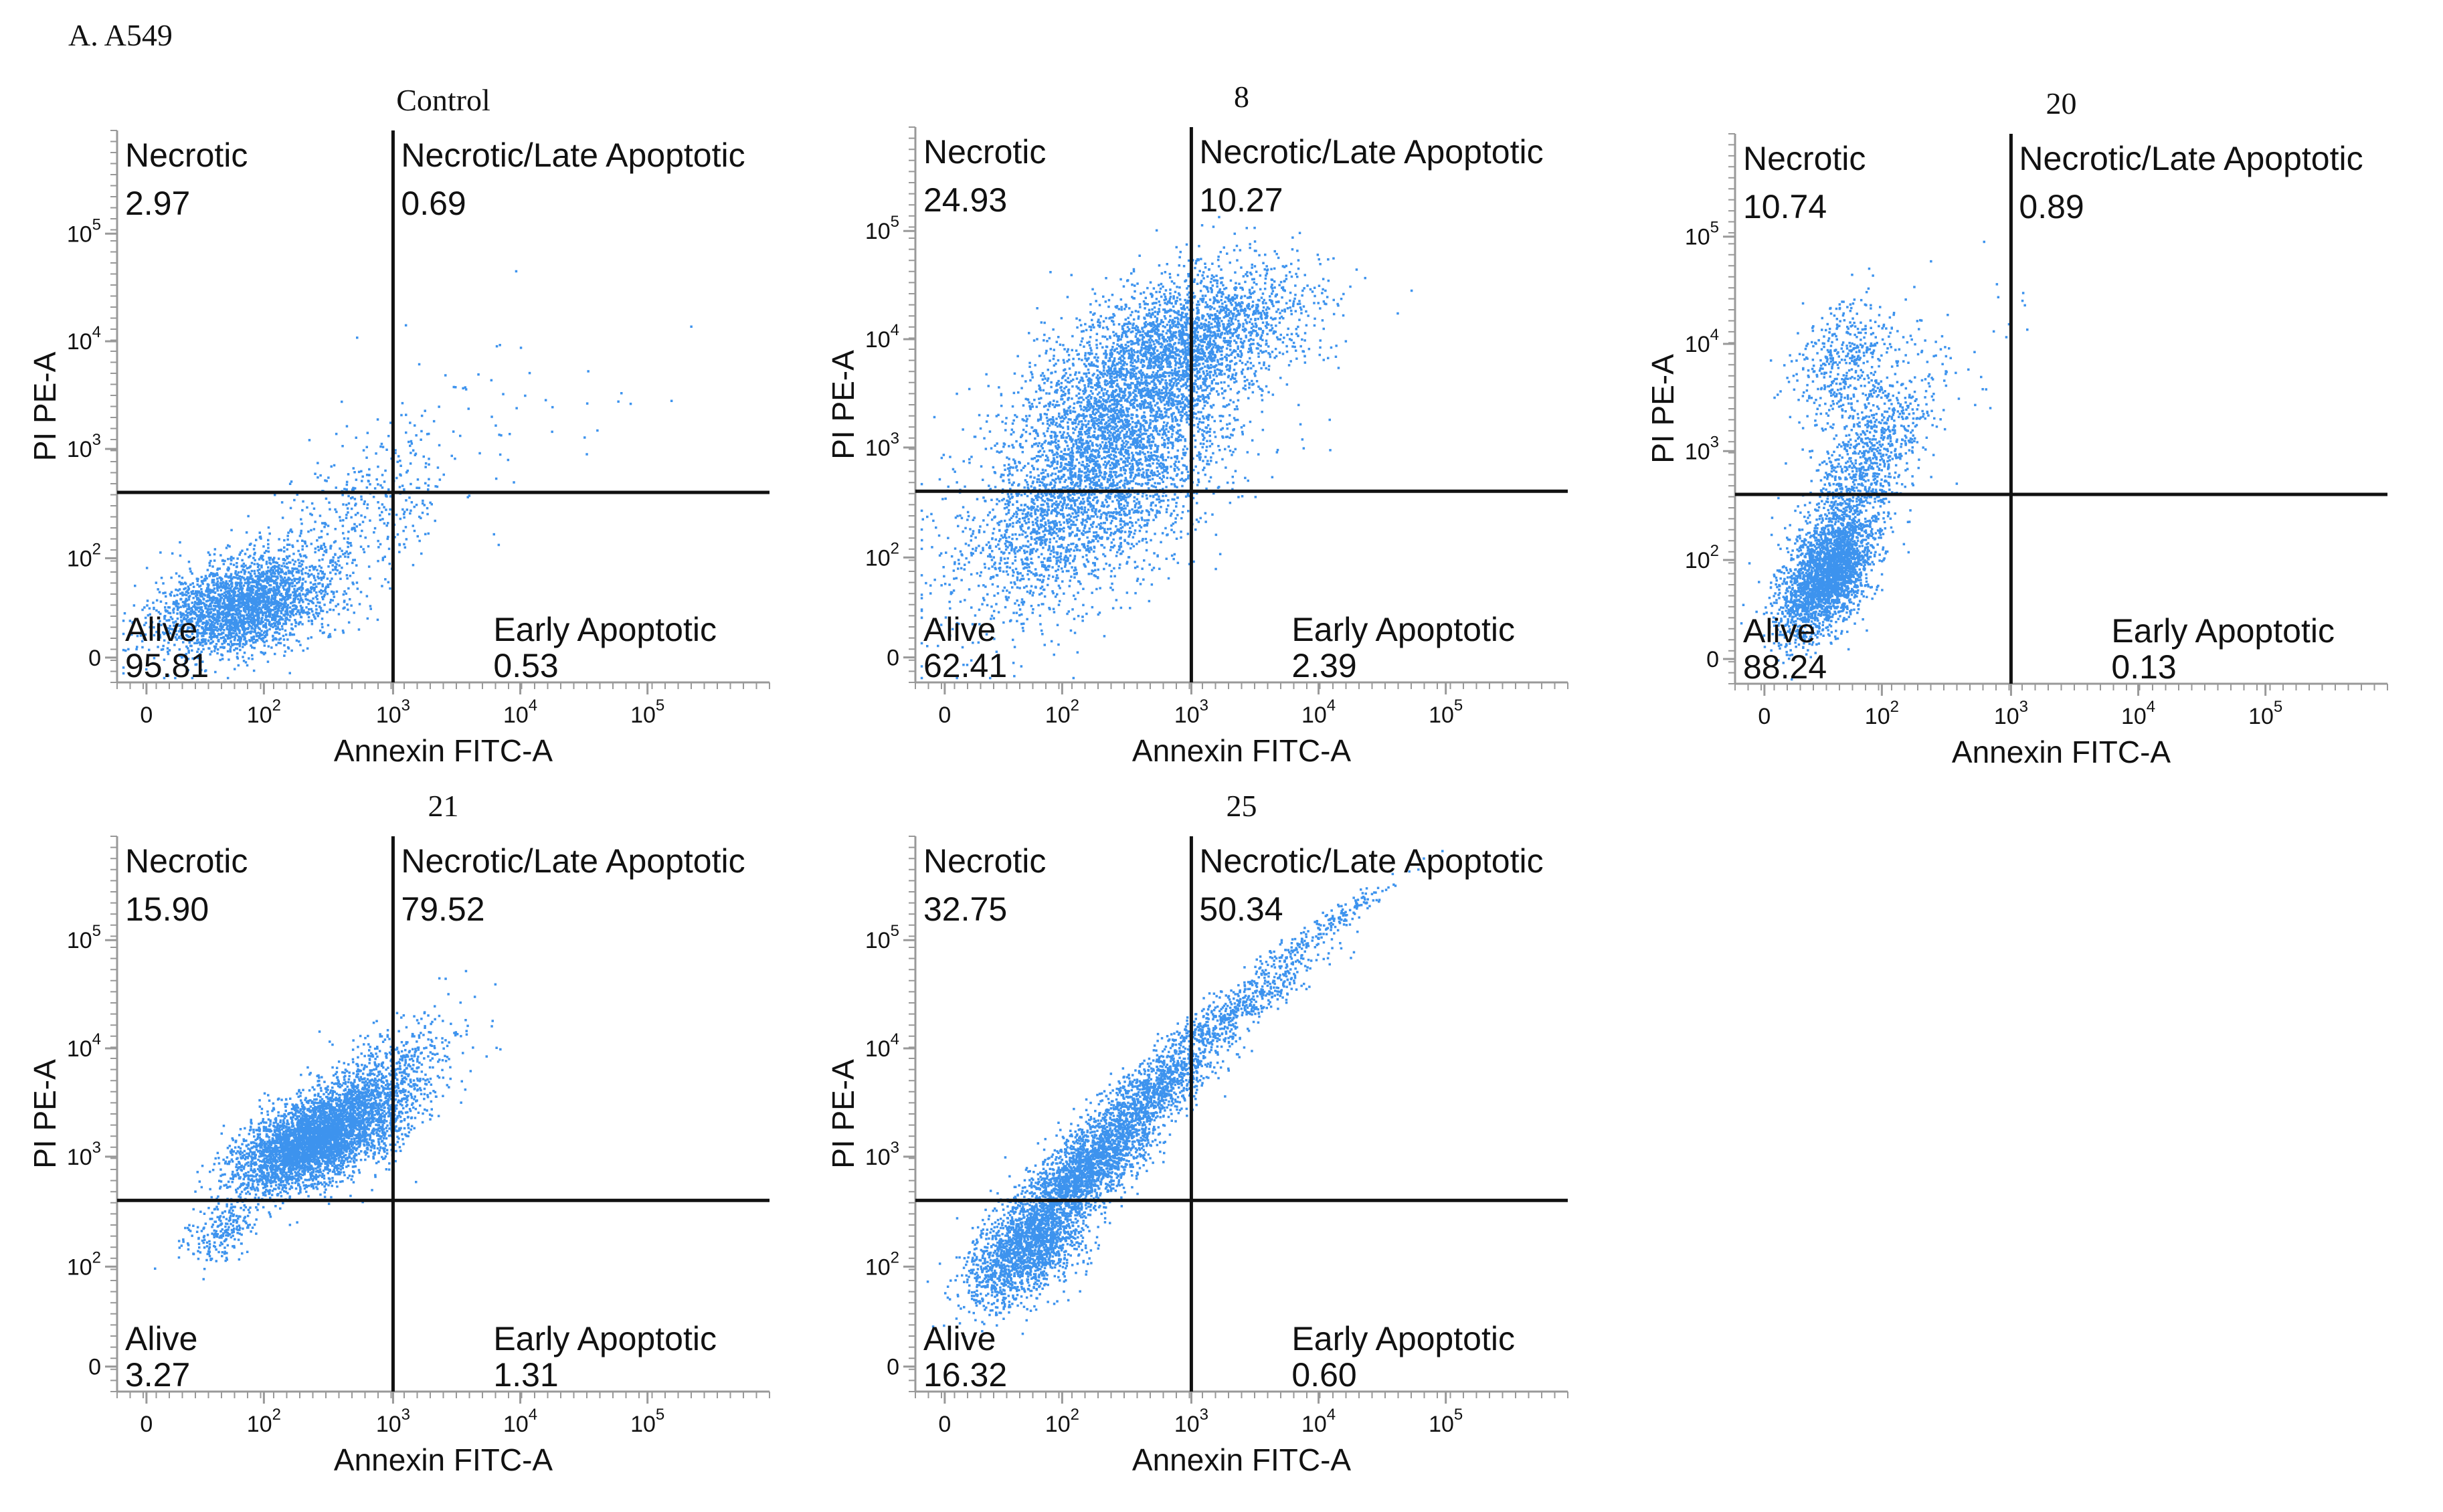 This screenshot has width=2443, height=1512. Describe the element at coordinates (525, 1375) in the screenshot. I see `quadrant-percent: 1.31` at that location.